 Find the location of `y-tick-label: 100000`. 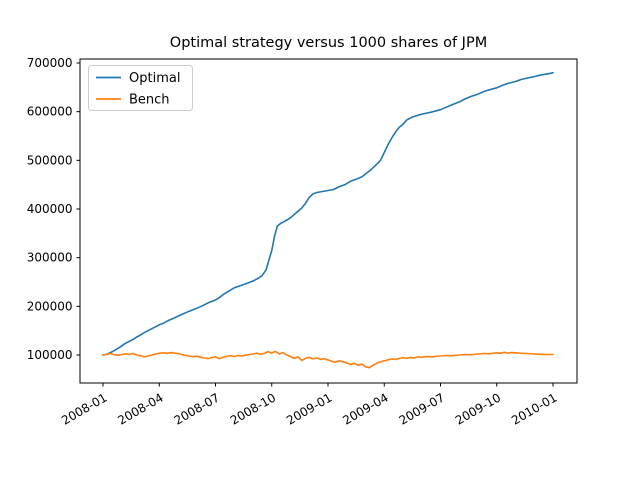

y-tick-label: 100000 is located at coordinates (50, 355).